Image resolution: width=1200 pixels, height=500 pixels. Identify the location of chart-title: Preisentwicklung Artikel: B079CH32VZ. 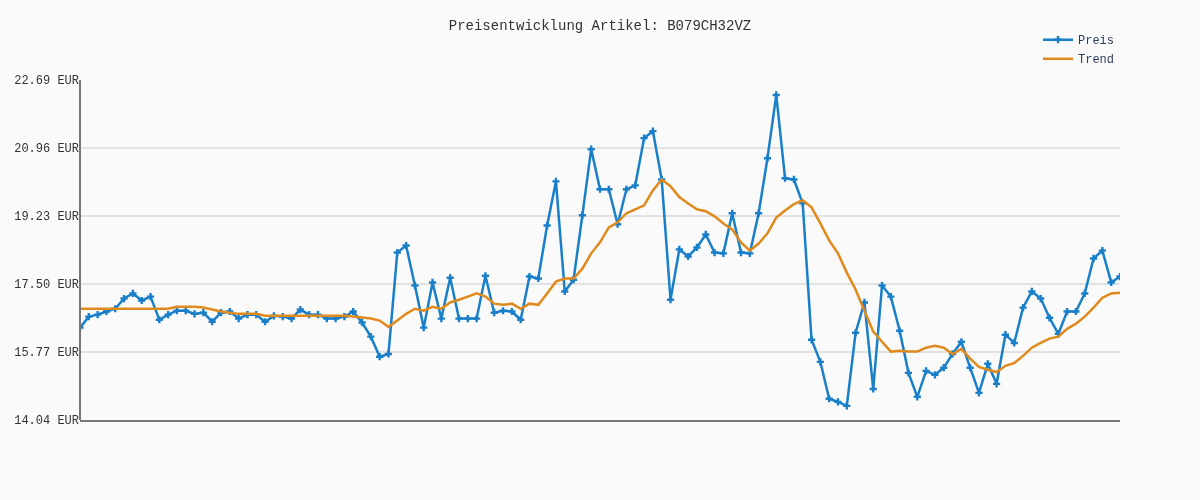
(600, 25).